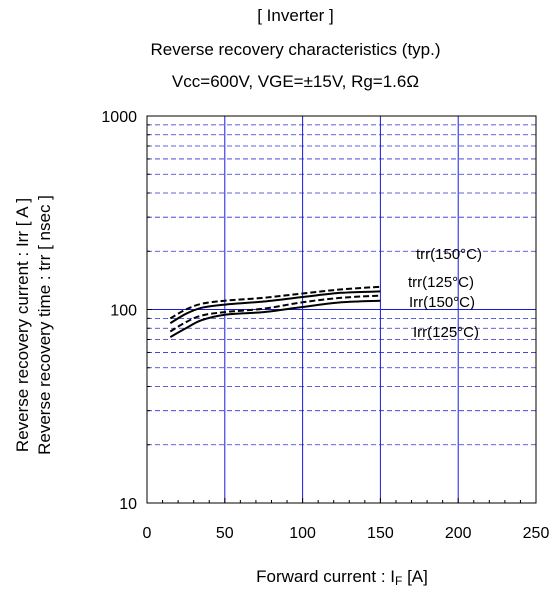  What do you see at coordinates (275, 307) in the screenshot?
I see `series-line-trr-125-c-` at bounding box center [275, 307].